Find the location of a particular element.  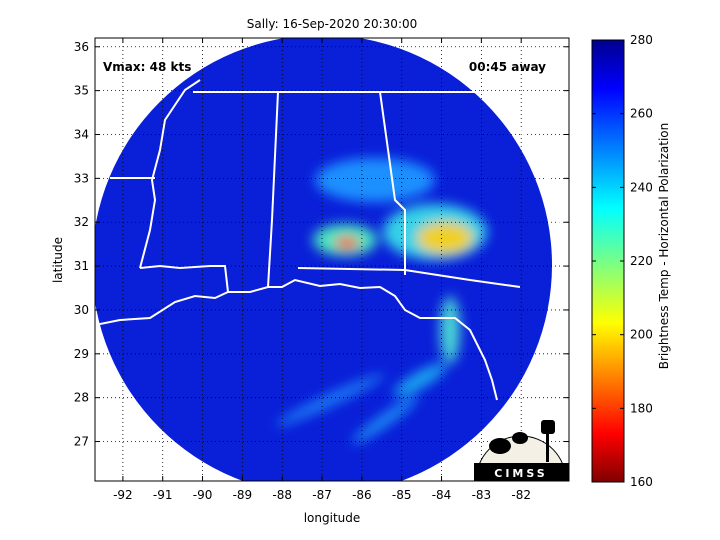

logo-tower is located at coordinates (548, 427).